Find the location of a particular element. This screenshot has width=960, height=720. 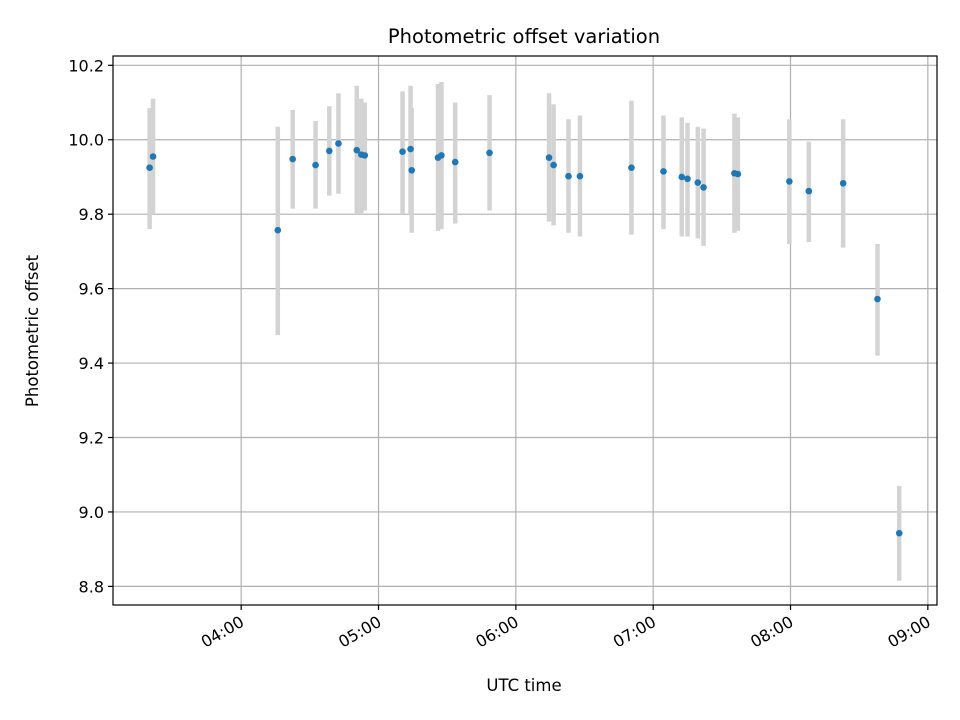

y-tick-label: 9.8 is located at coordinates (91, 214).